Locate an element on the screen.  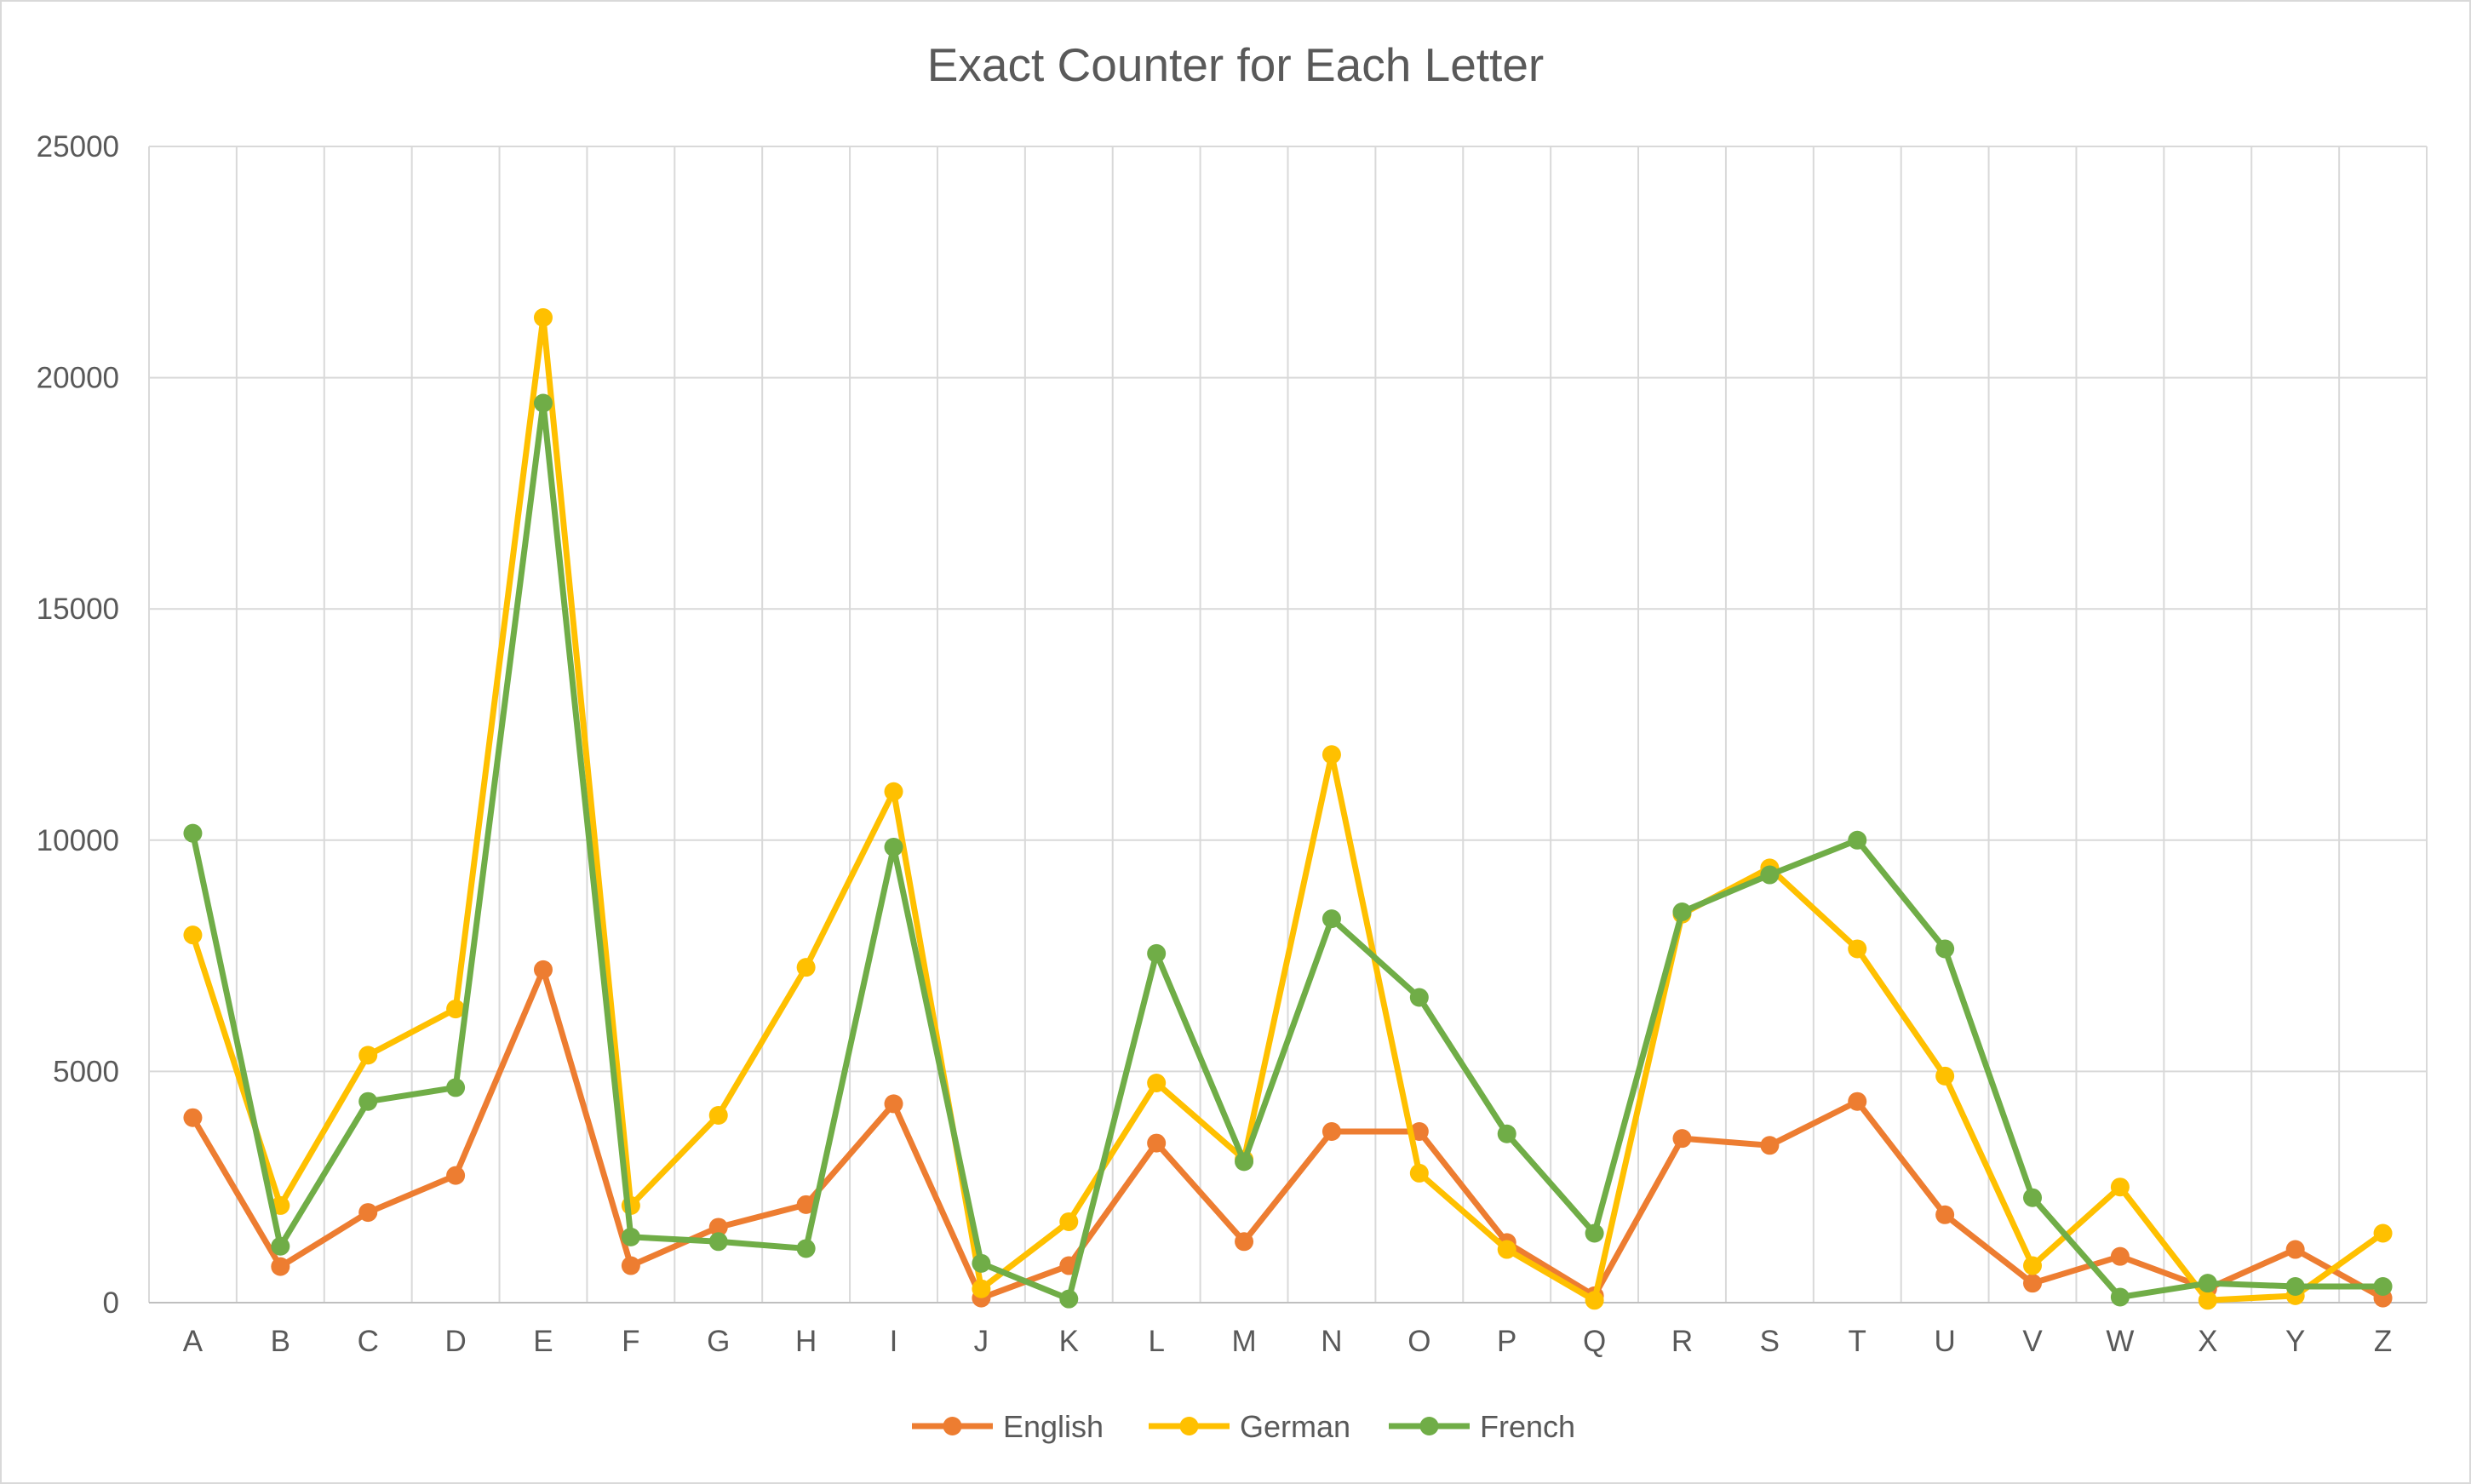
x-axis-tick-labels: A B C D E F G H I J K L M N O P Q R S T U V W X Y Z is located at coordinates (1287, 1341).